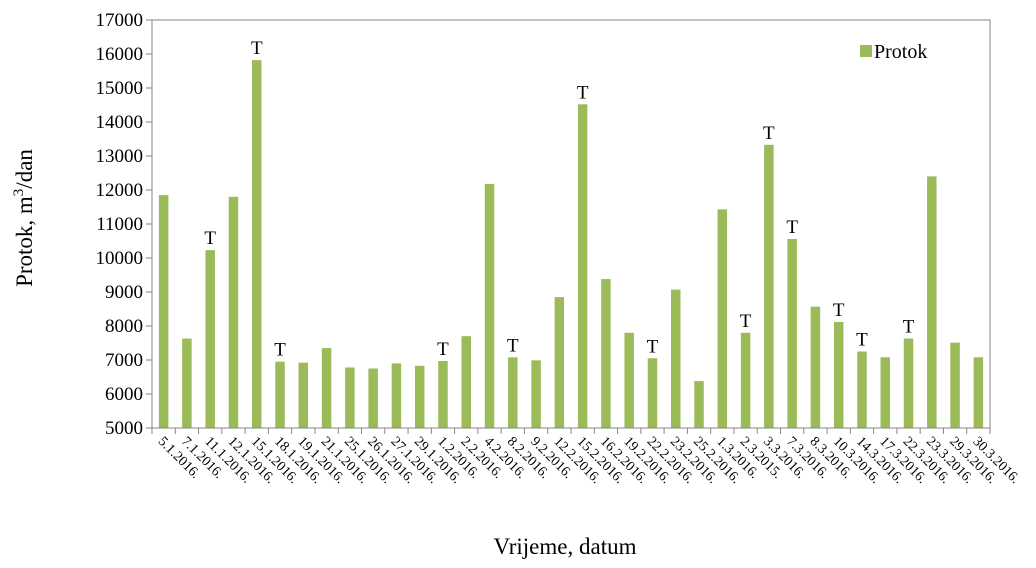 The height and width of the screenshot is (568, 1036). I want to click on y-tick-label: 11000, so click(119, 224).